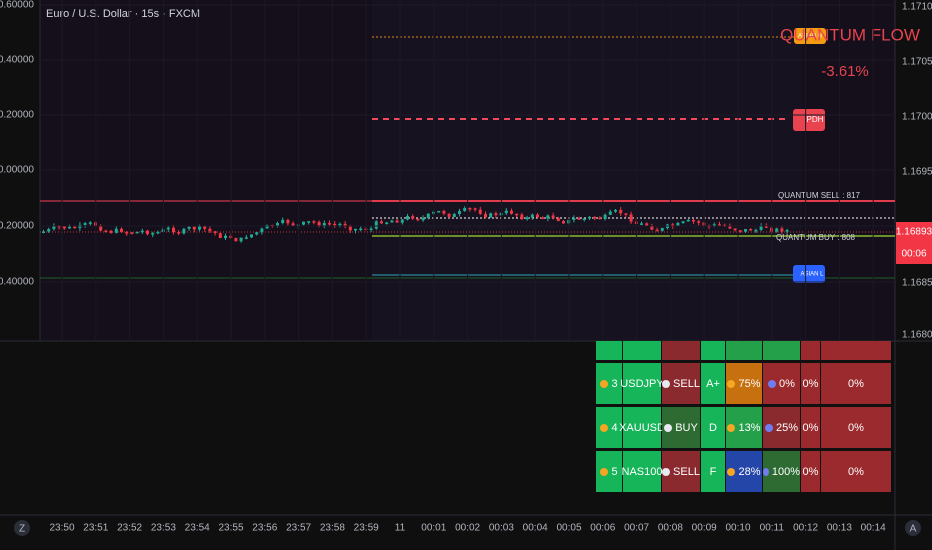  I want to click on table-cell: NAS100, so click(642, 471).